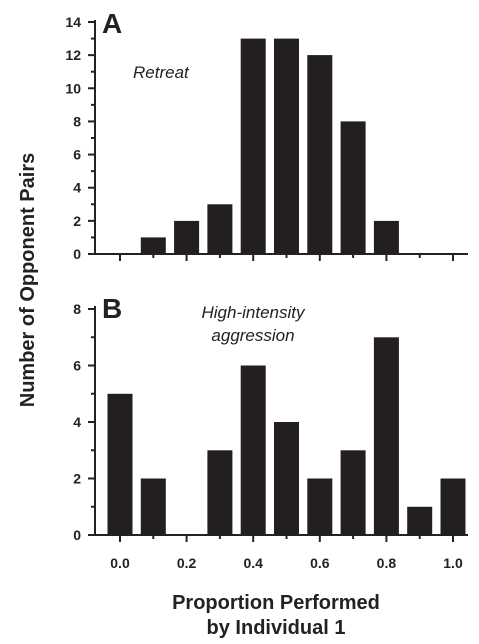 The width and height of the screenshot is (479, 644). Describe the element at coordinates (77, 155) in the screenshot. I see `y-tick-label-a-6: 6` at that location.